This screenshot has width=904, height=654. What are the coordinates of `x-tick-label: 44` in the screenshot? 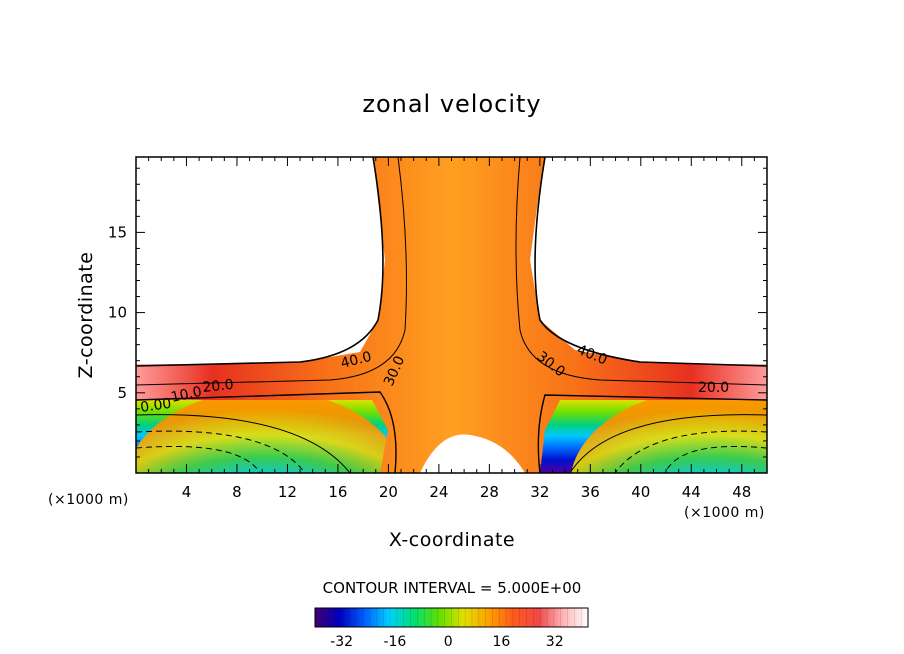 It's located at (691, 492).